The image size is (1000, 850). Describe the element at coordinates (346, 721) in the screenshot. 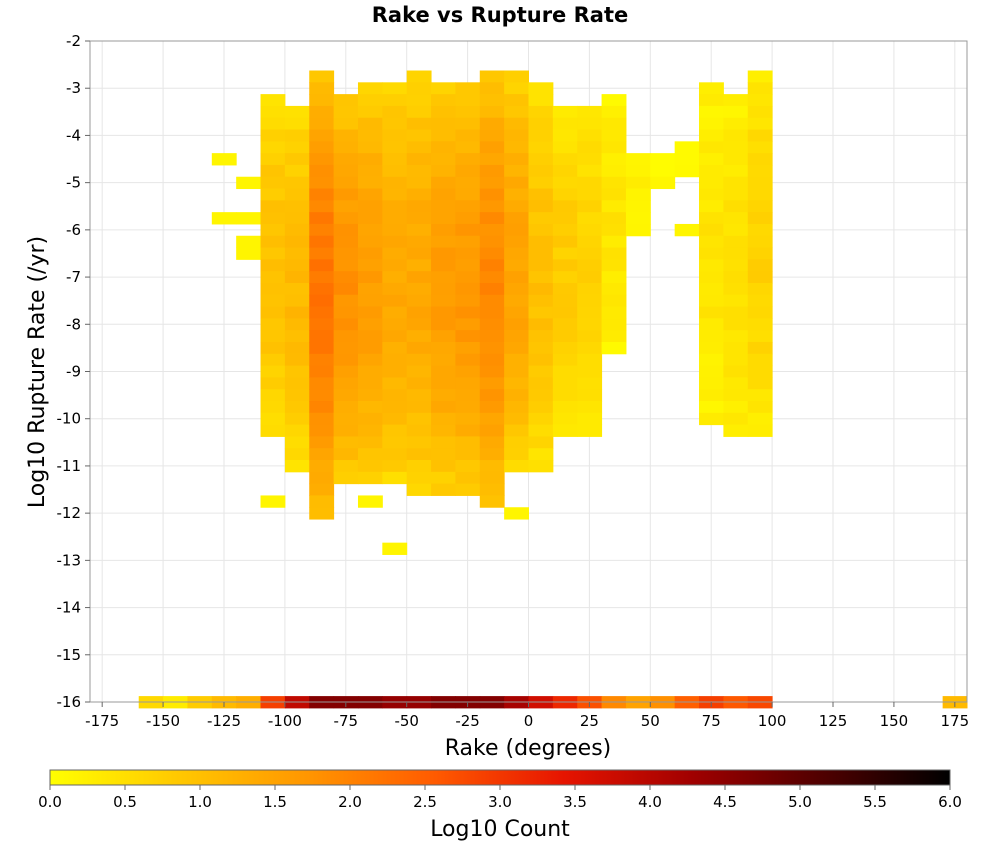

I see `x-tick-label: -75` at that location.